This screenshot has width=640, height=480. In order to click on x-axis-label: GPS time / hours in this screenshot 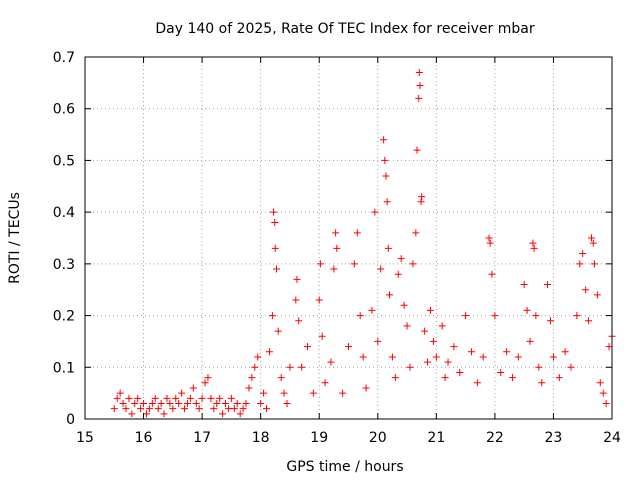, I will do `click(344, 467)`.